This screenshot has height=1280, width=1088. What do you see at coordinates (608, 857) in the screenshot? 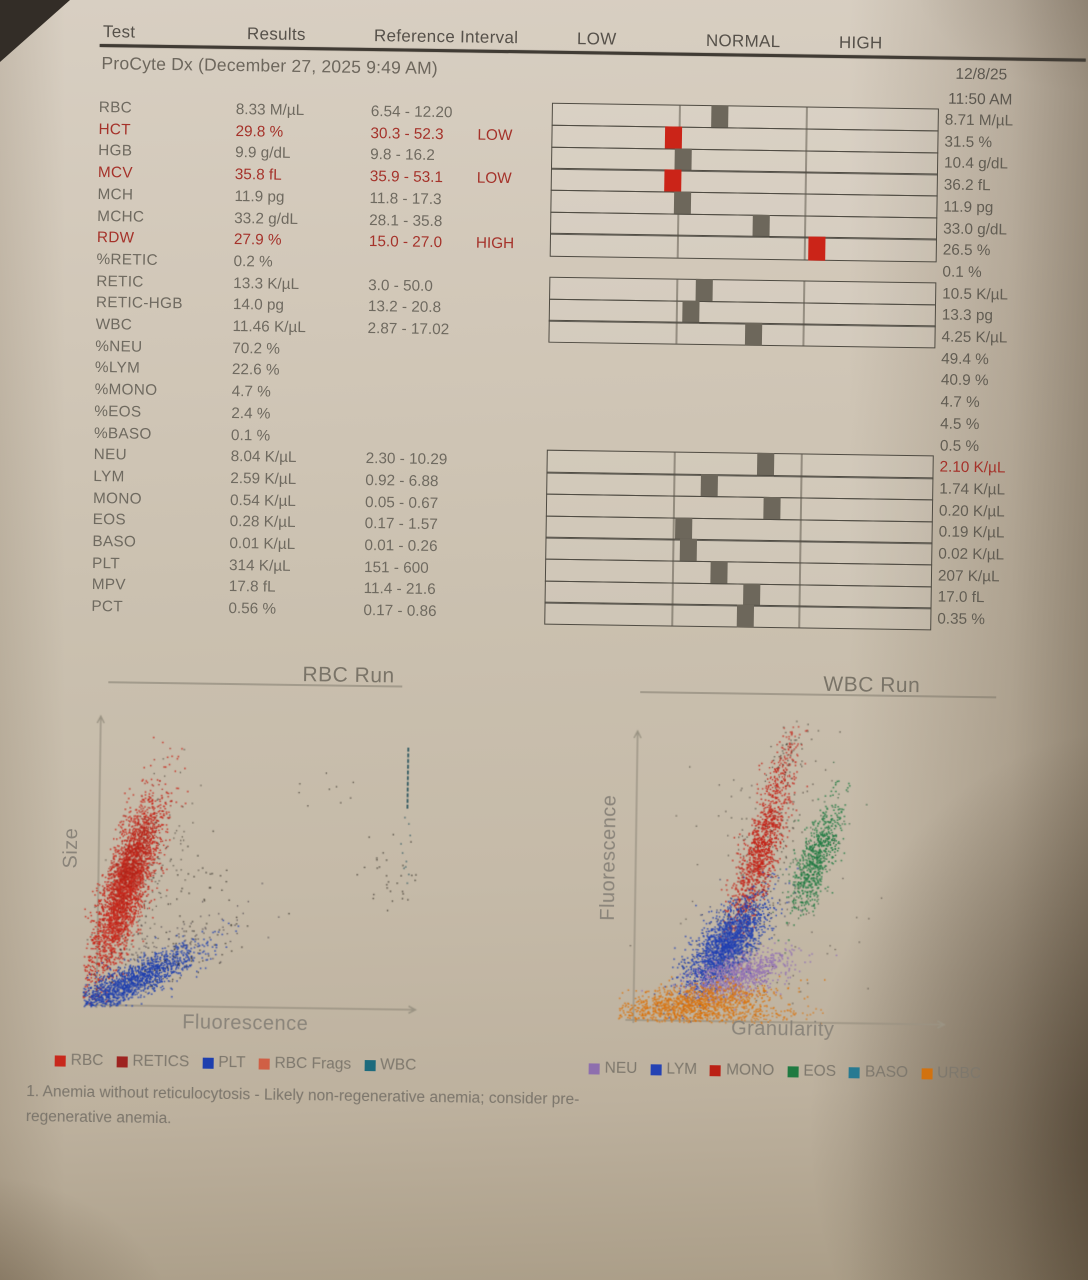
I see `wbc-y-axis-label: Fluorescence` at bounding box center [608, 857].